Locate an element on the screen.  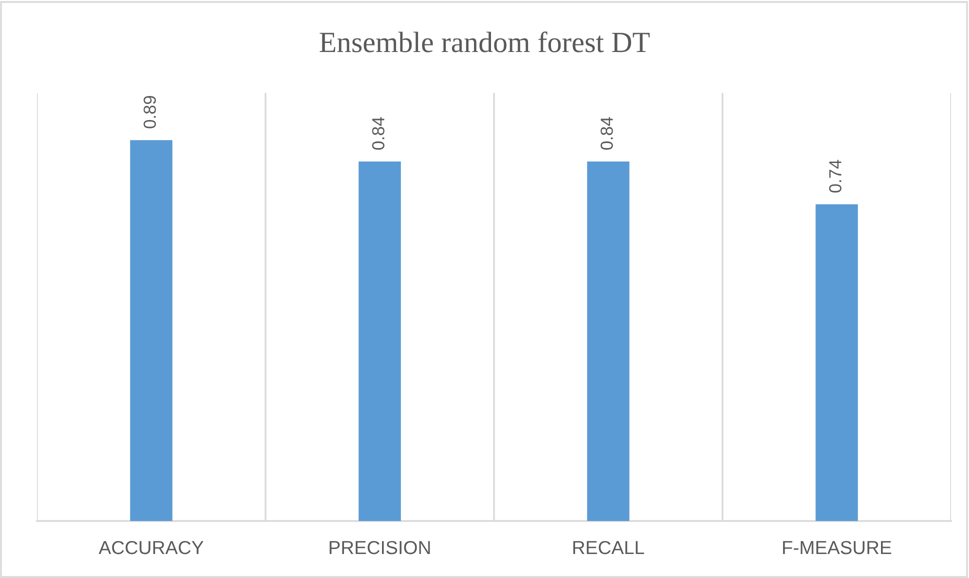
data-label: 0.74 is located at coordinates (835, 176).